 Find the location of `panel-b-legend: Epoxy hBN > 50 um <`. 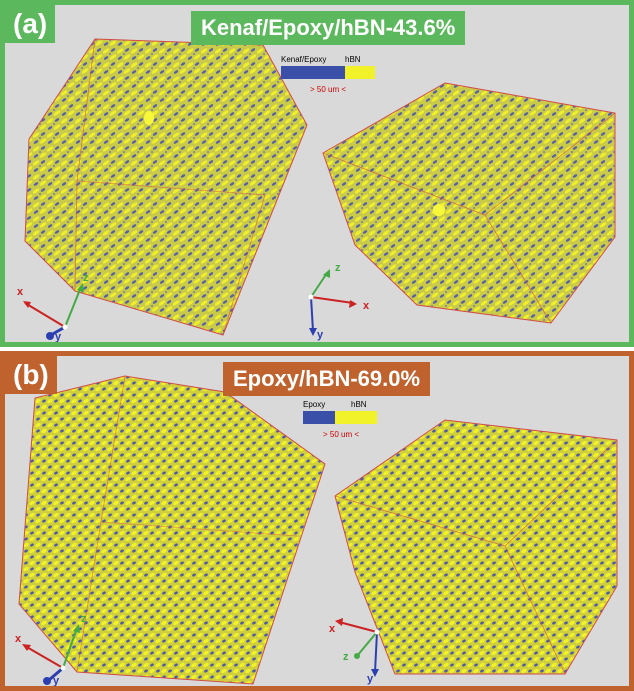

panel-b-legend: Epoxy hBN > 50 um < is located at coordinates (341, 419).